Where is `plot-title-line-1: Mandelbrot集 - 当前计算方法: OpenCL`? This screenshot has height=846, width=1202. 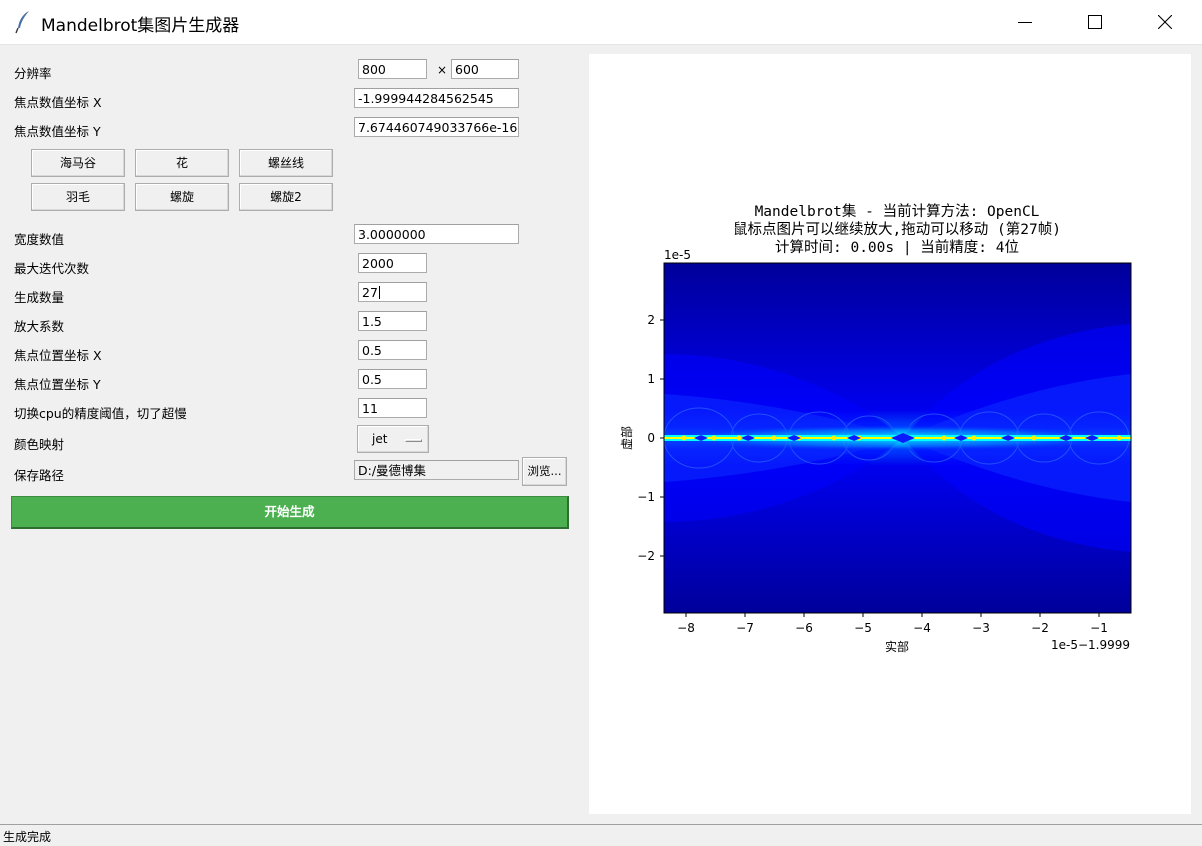
plot-title-line-1: Mandelbrot集 - 当前计算方法: OpenCL is located at coordinates (897, 211).